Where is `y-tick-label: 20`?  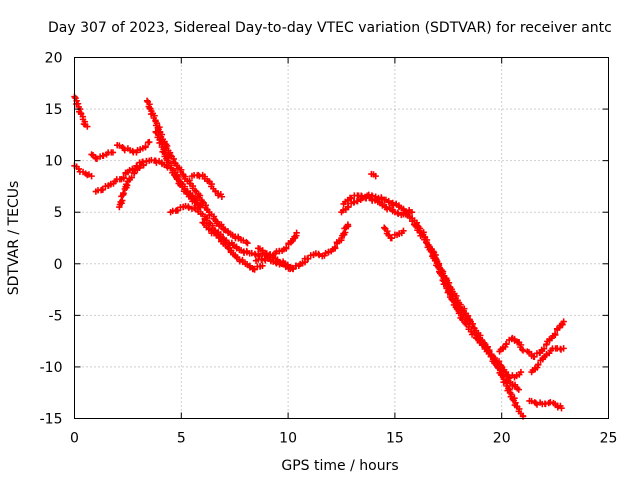
y-tick-label: 20 is located at coordinates (54, 59).